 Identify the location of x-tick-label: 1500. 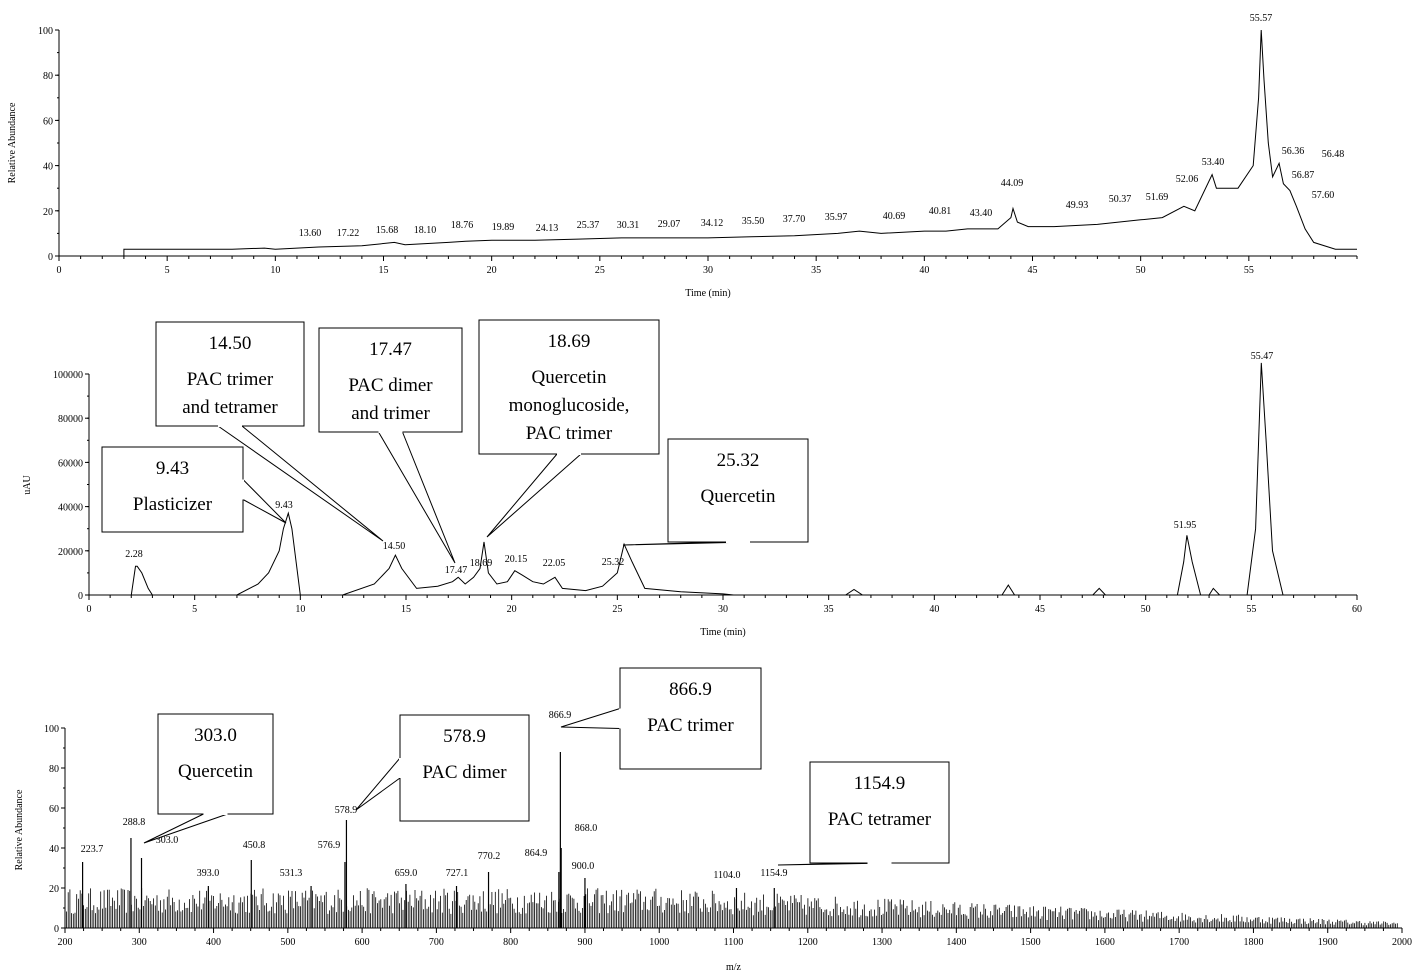
(1031, 942).